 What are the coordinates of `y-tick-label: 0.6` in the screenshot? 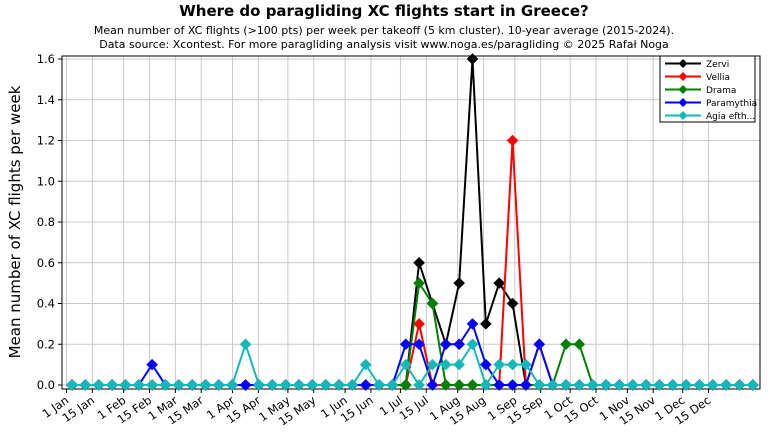 It's located at (46, 263).